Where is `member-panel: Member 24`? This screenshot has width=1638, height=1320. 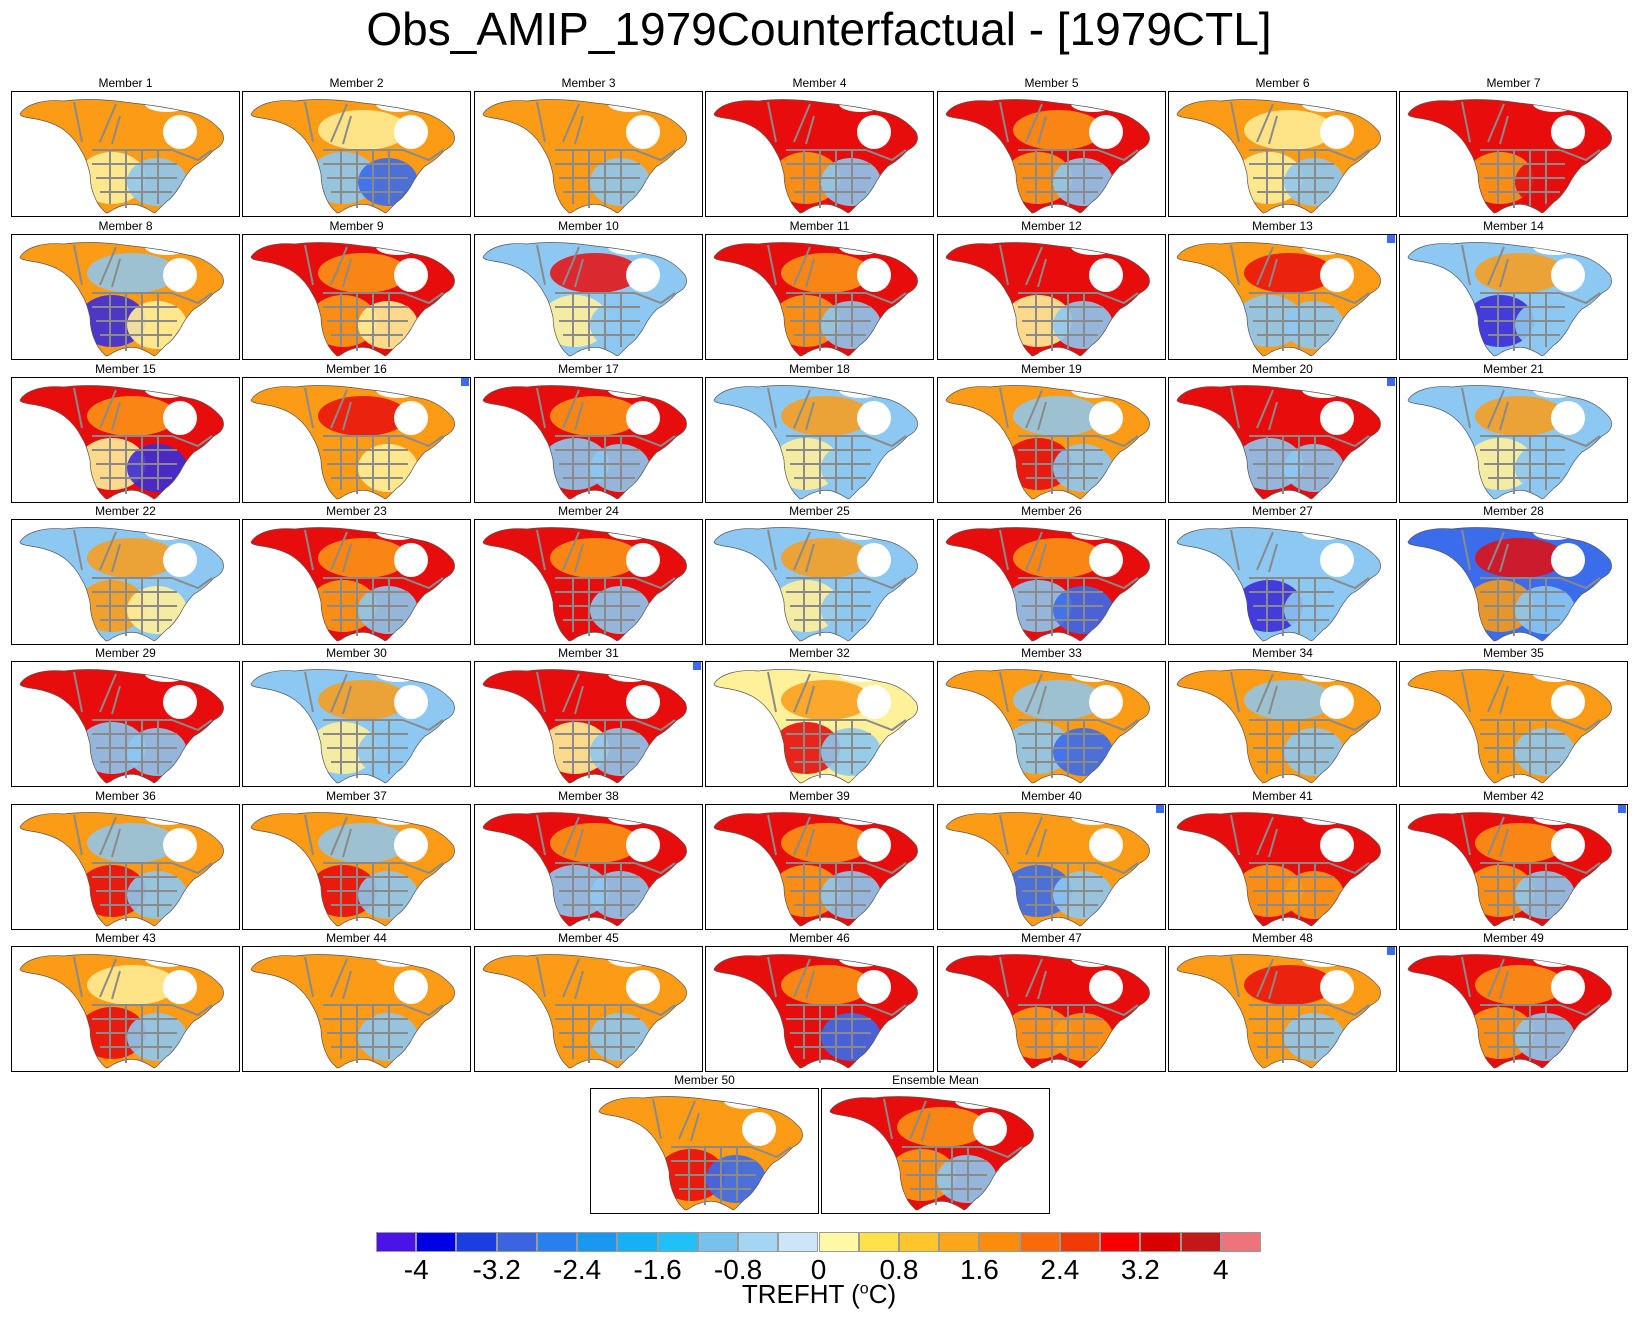
member-panel: Member 24 is located at coordinates (588, 574).